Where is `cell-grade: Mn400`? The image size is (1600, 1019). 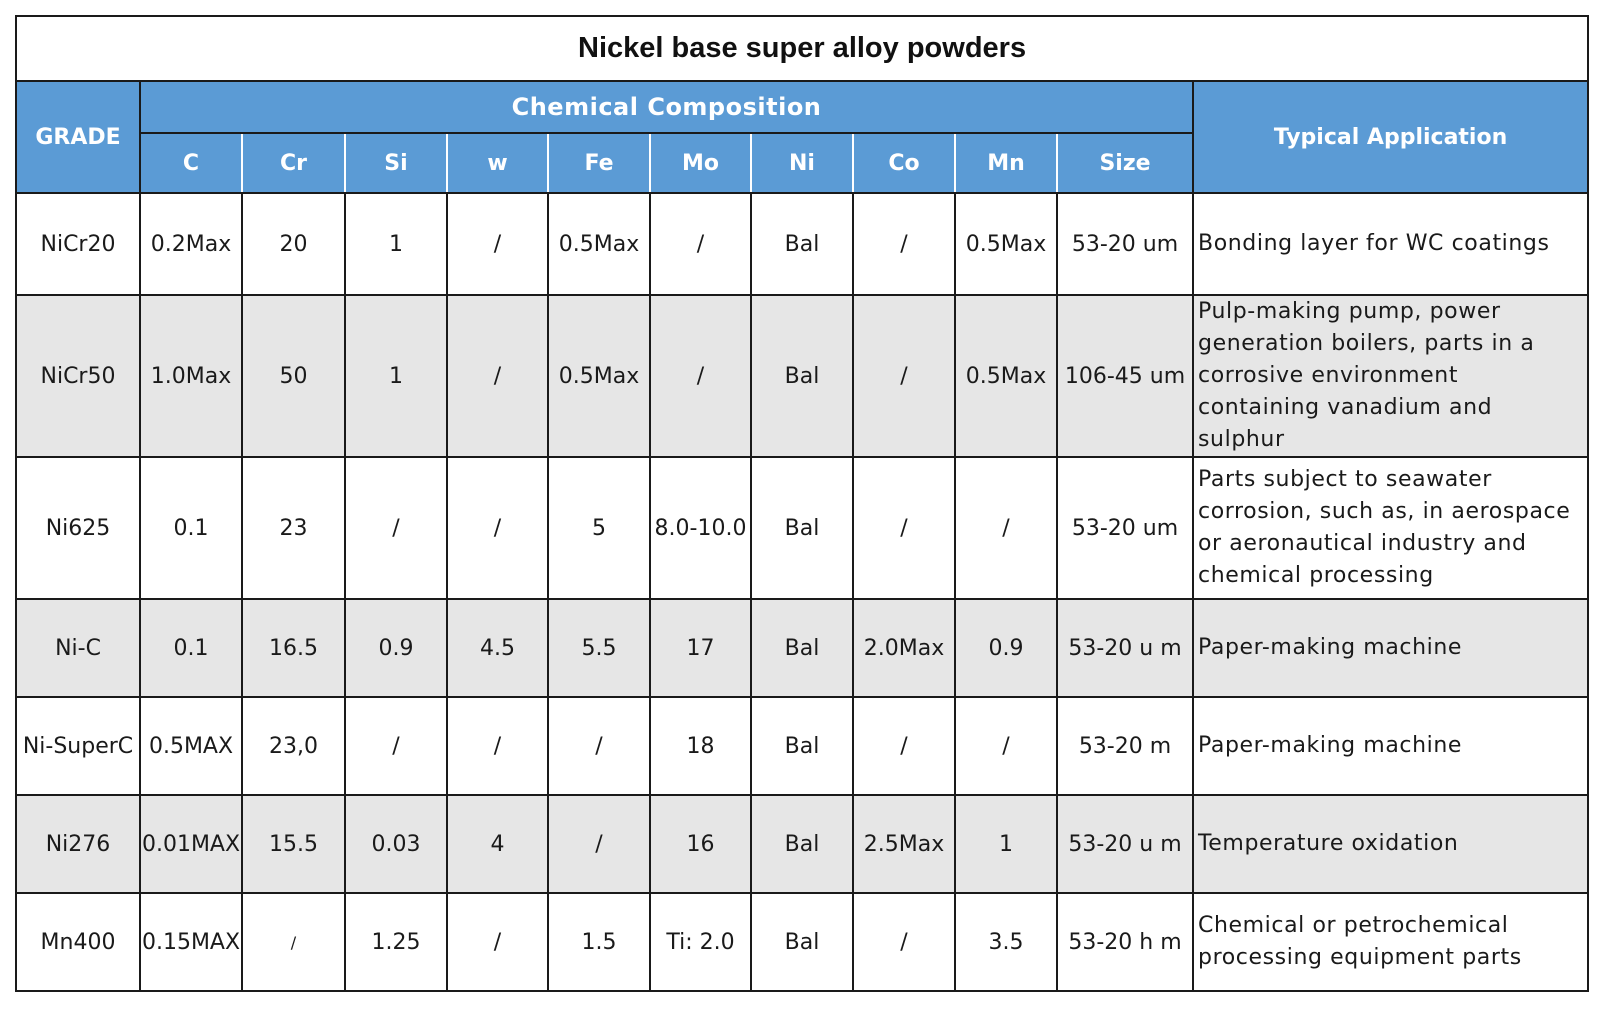 cell-grade: Mn400 is located at coordinates (78, 942).